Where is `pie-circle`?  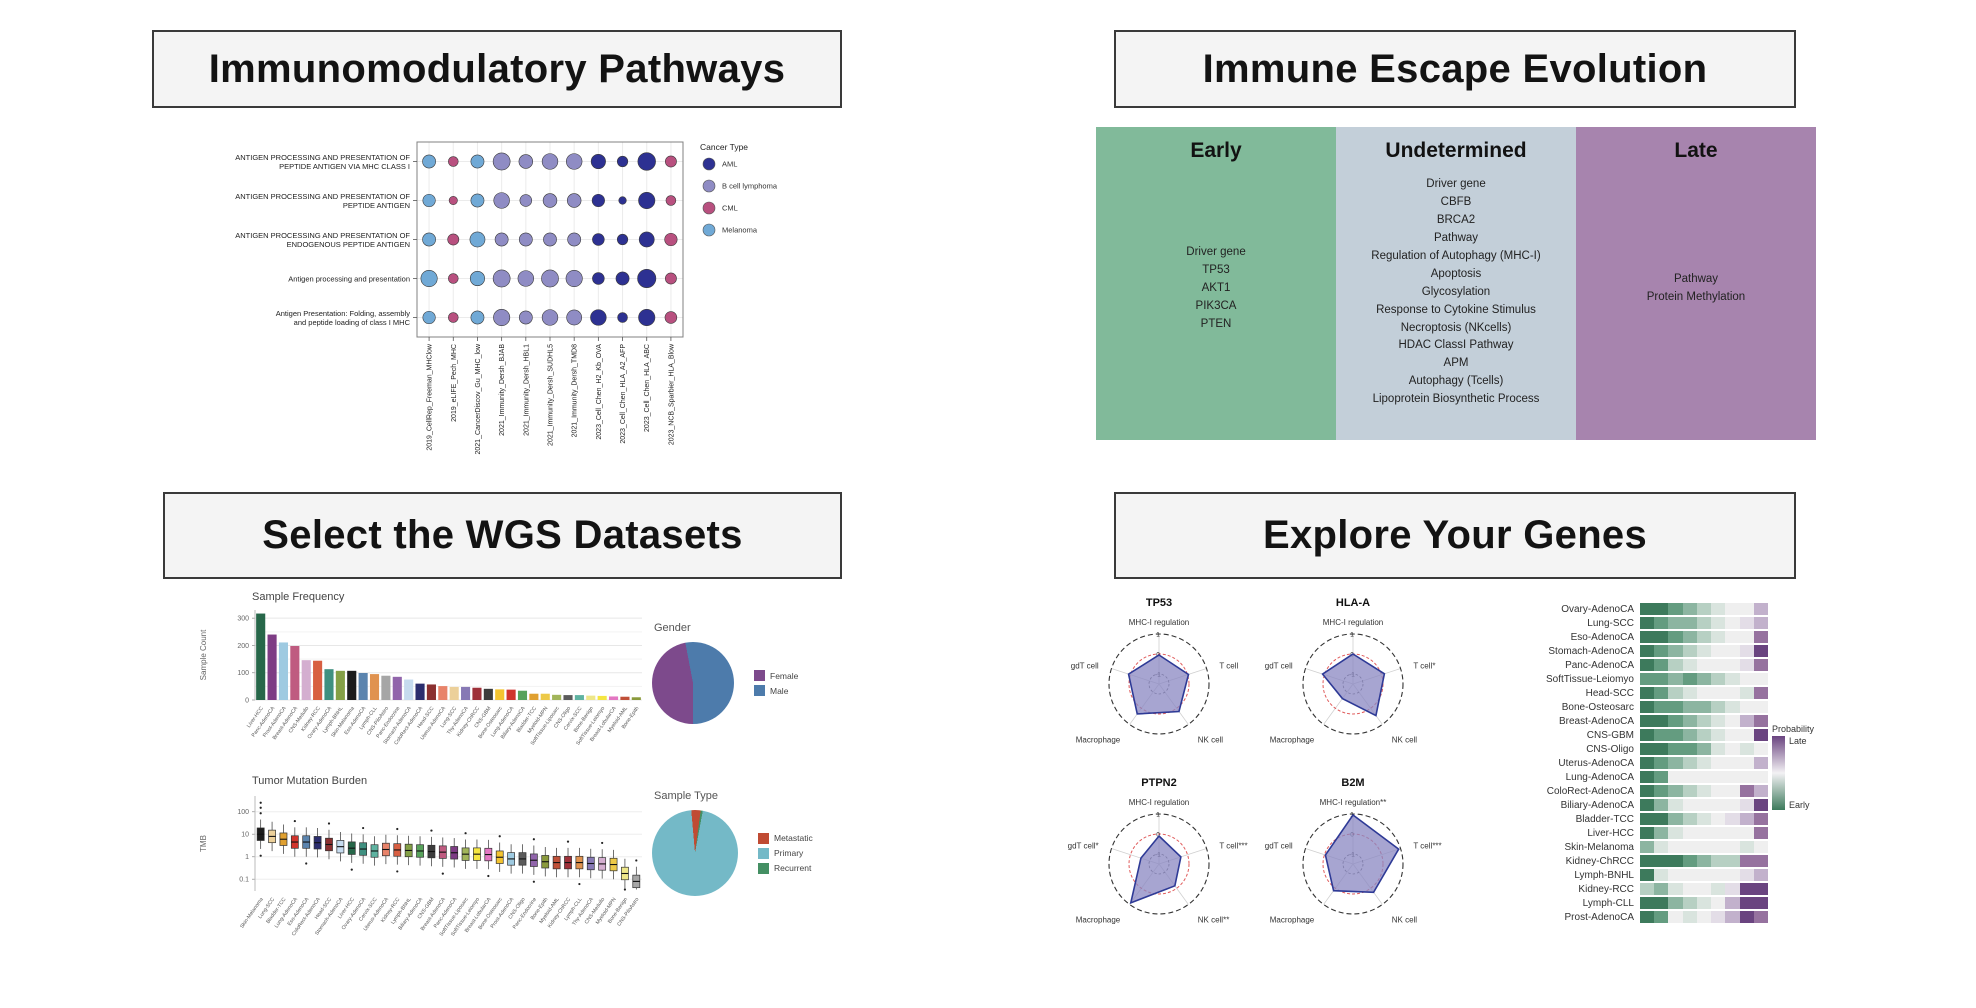 pie-circle is located at coordinates (695, 853).